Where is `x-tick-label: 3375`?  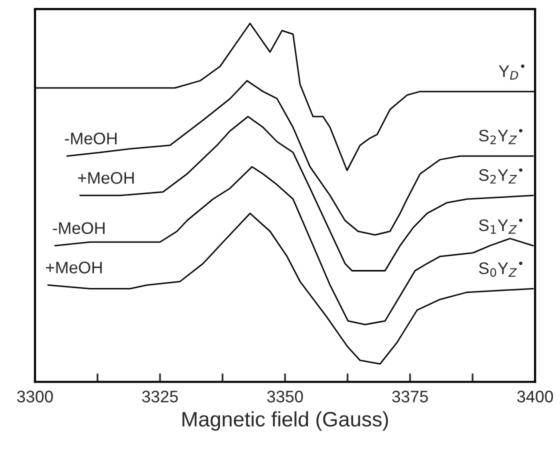
x-tick-label: 3375 is located at coordinates (410, 396).